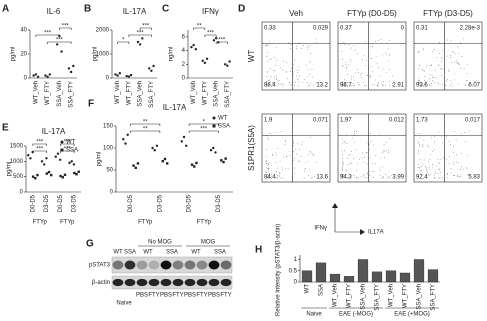  Describe the element at coordinates (296, 13) in the screenshot. I see `column-header: Veh` at that location.